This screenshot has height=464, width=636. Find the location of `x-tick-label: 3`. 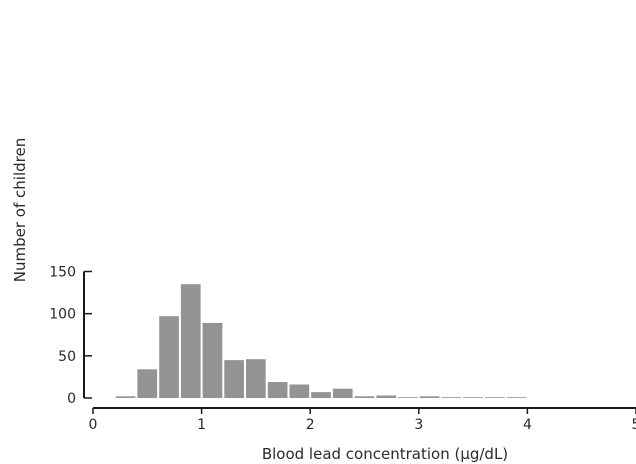

x-tick-label: 3 is located at coordinates (418, 425).